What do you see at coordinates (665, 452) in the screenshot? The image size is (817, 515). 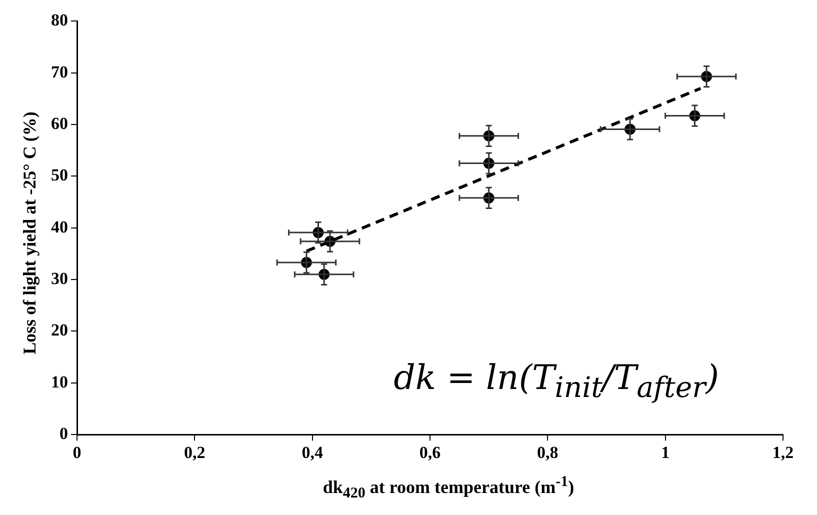 I see `x-tick-label: 1` at bounding box center [665, 452].